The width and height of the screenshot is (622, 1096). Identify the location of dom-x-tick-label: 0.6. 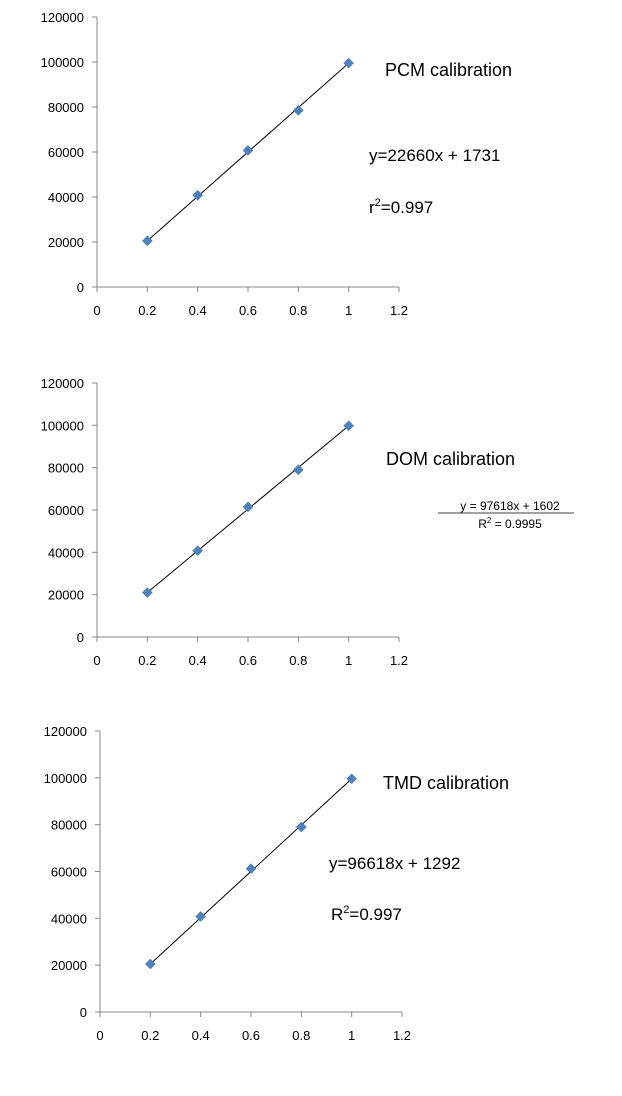
(248, 660).